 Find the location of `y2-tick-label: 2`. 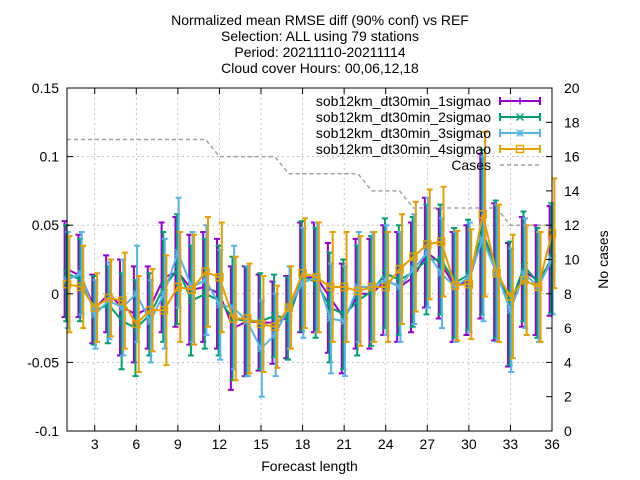

y2-tick-label: 2 is located at coordinates (568, 397).